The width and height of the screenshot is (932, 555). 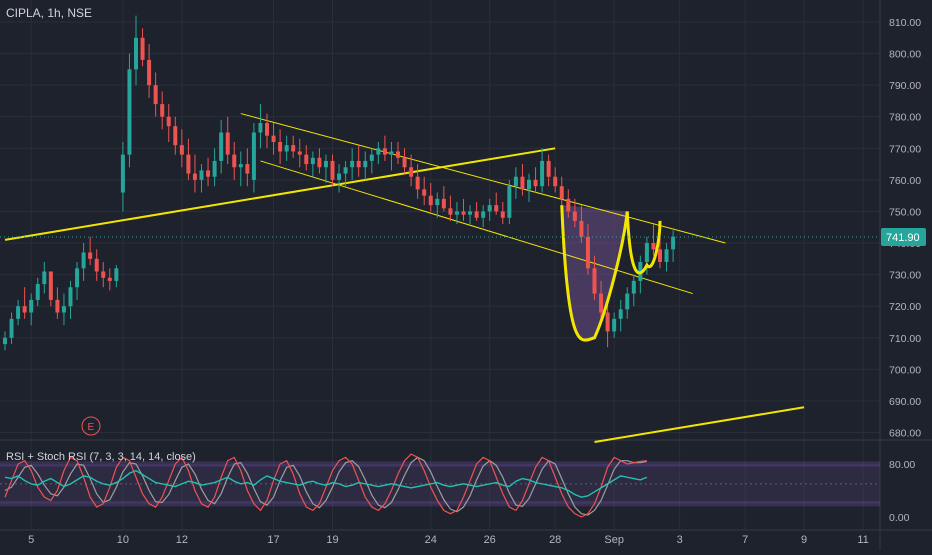 I want to click on price-tick-label: 720.00, so click(x=905, y=307).